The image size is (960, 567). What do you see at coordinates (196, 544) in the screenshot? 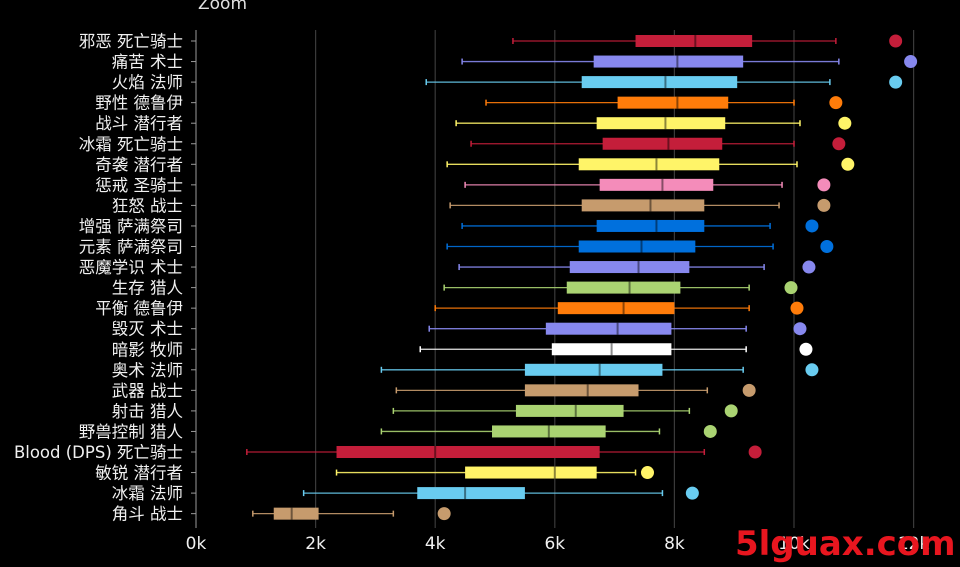
I see `x-tick-label: 0k` at bounding box center [196, 544].